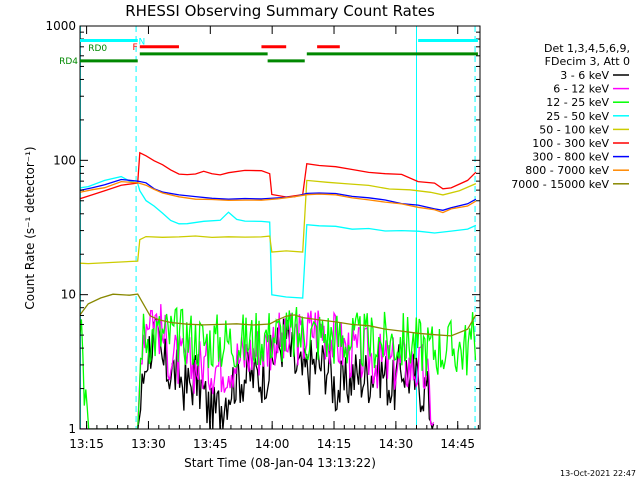  Describe the element at coordinates (560, 184) in the screenshot. I see `legend-label-7000-15000-kev: 7000 - 15000 keV` at that location.